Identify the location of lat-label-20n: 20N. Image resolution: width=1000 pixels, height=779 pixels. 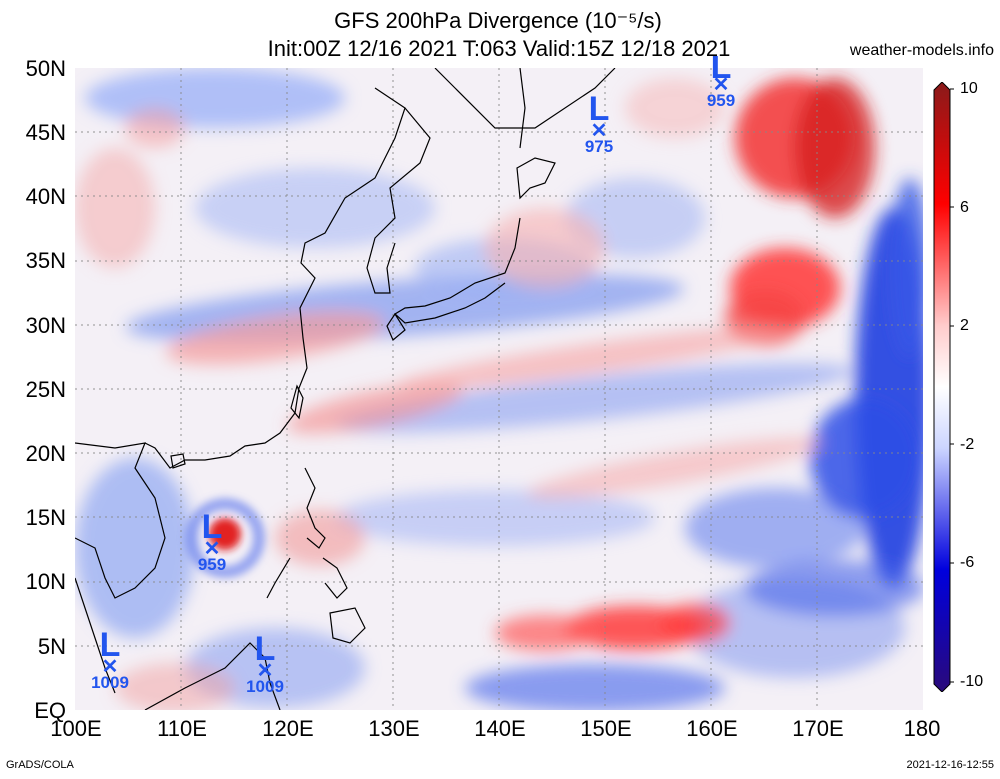
(45, 453).